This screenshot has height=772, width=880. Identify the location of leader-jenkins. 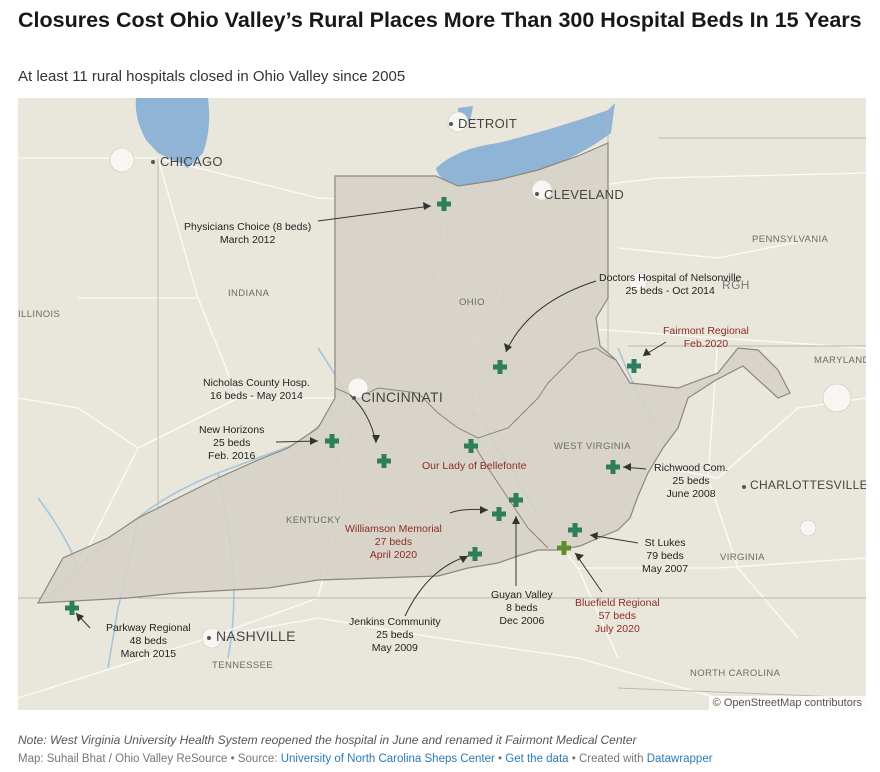
(436, 586).